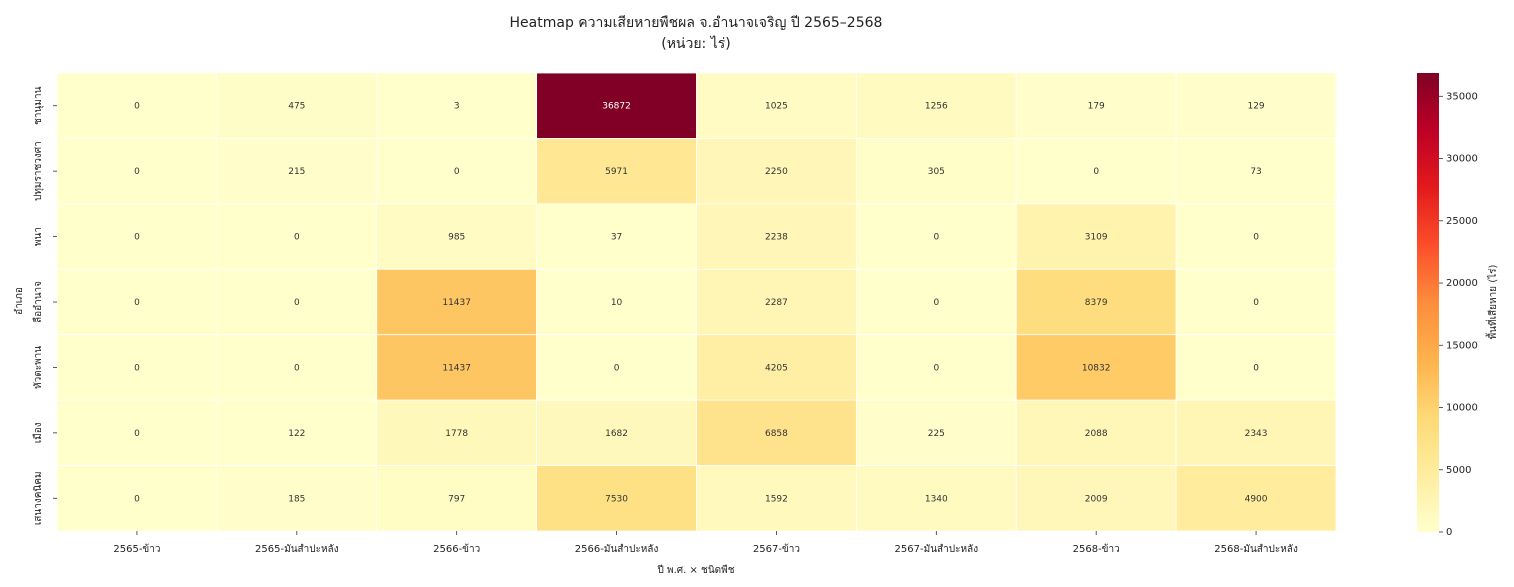  Describe the element at coordinates (1458, 314) in the screenshot. I see `colorbar-ticks: 0 5000 10000 15000 20000 25000 30000 35000` at that location.